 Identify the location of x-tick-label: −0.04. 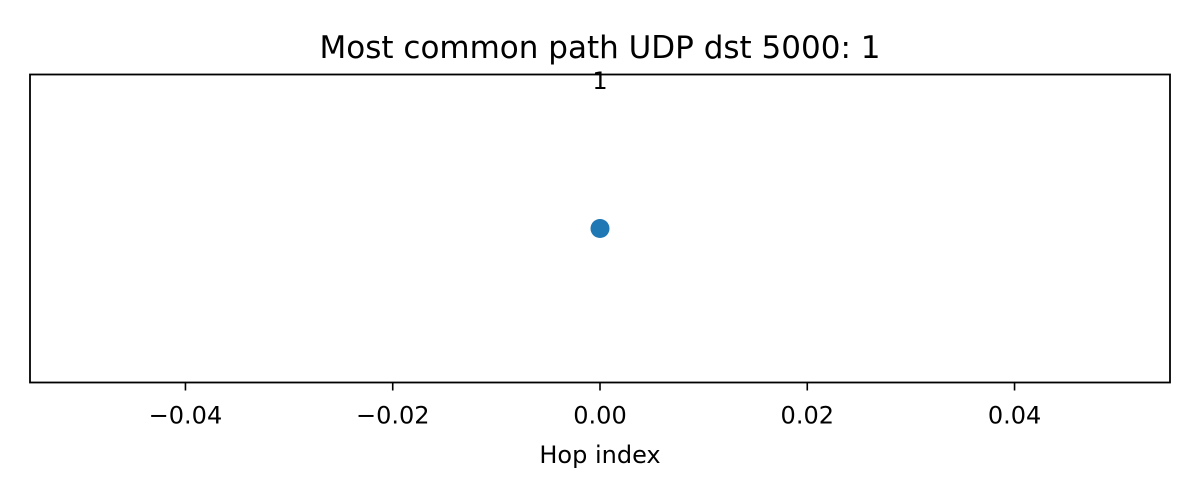
(186, 416).